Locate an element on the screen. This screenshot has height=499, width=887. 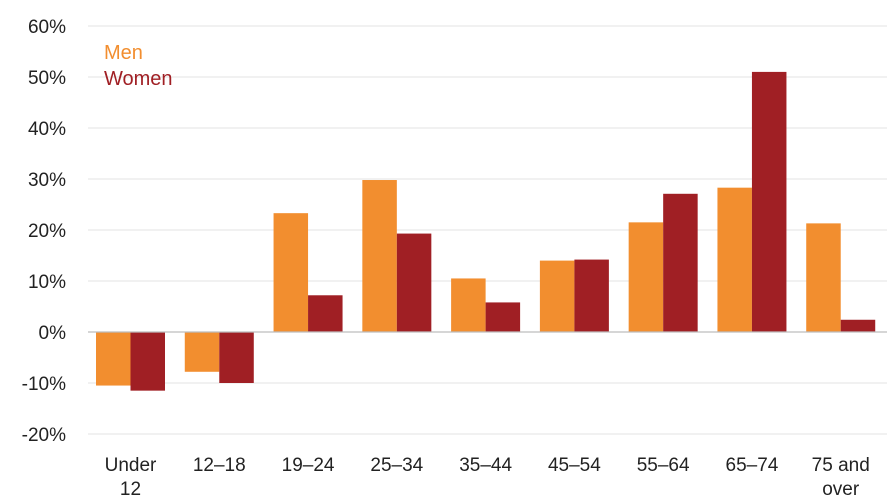
y-tick-label: 60% is located at coordinates (47, 27).